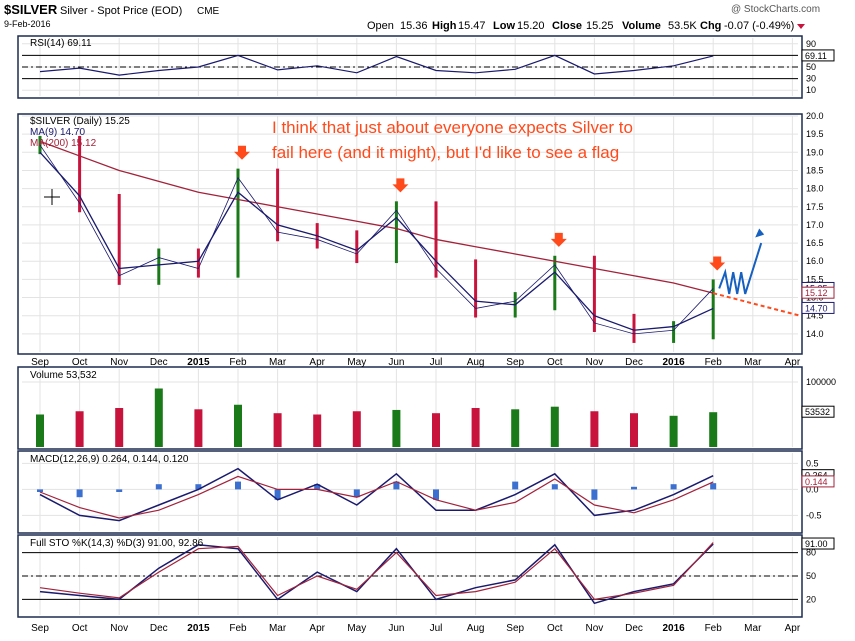 This screenshot has height=641, width=855. Describe the element at coordinates (673, 628) in the screenshot. I see `x-tick-label: 2016` at that location.